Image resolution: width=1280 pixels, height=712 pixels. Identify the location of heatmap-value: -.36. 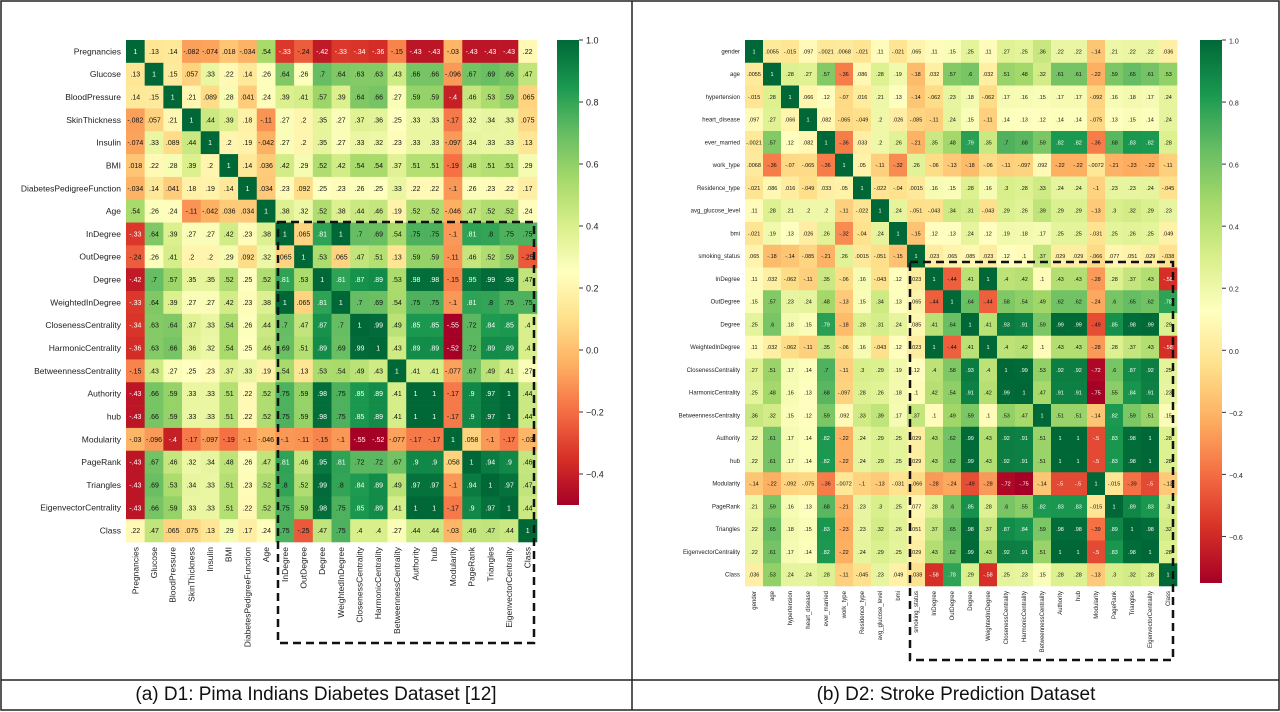
(843, 143).